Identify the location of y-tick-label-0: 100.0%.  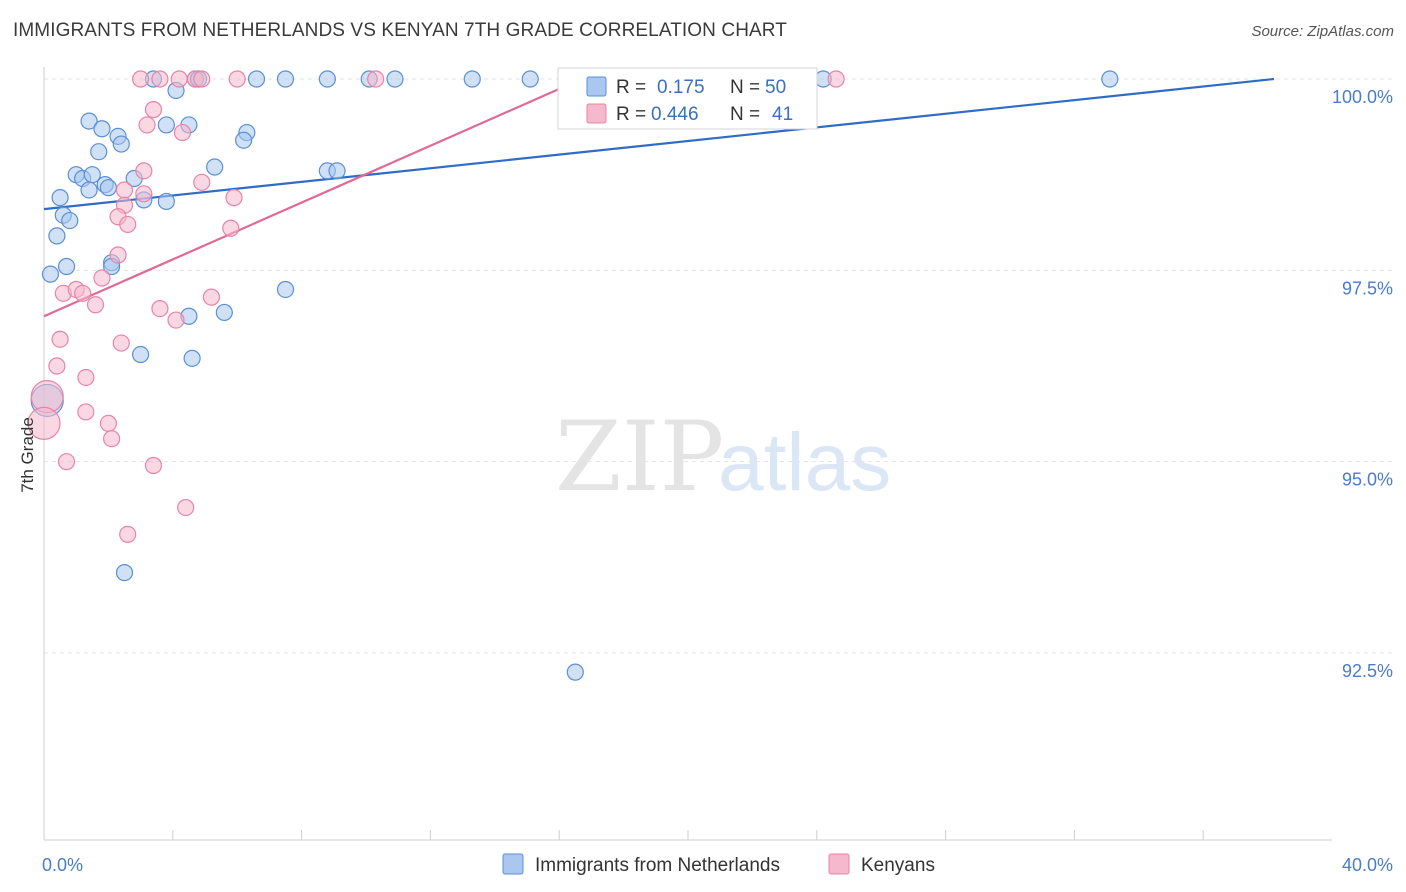
(1362, 97).